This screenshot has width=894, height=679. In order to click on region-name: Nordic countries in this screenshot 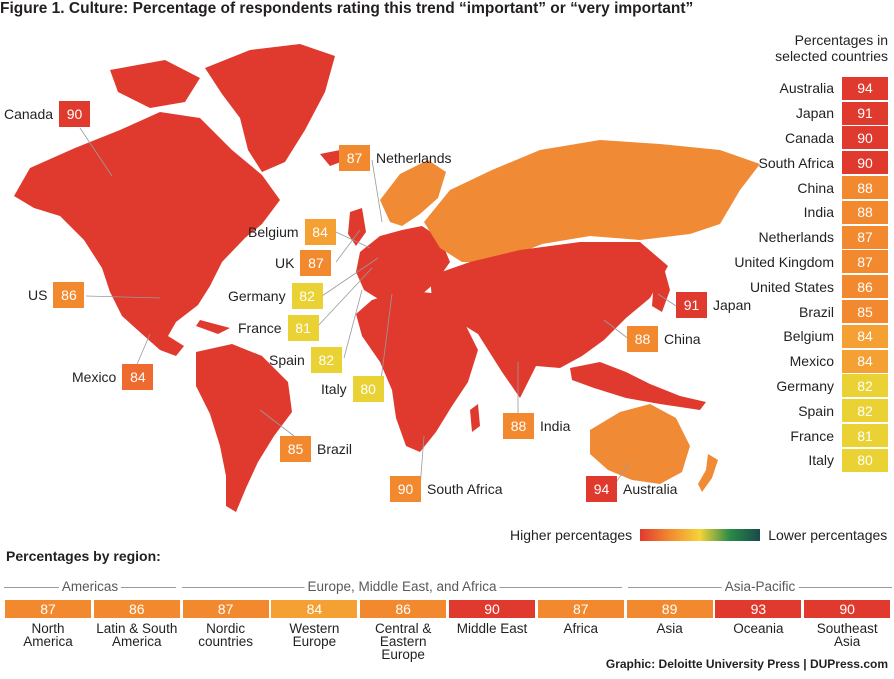, I will do `click(226, 635)`.